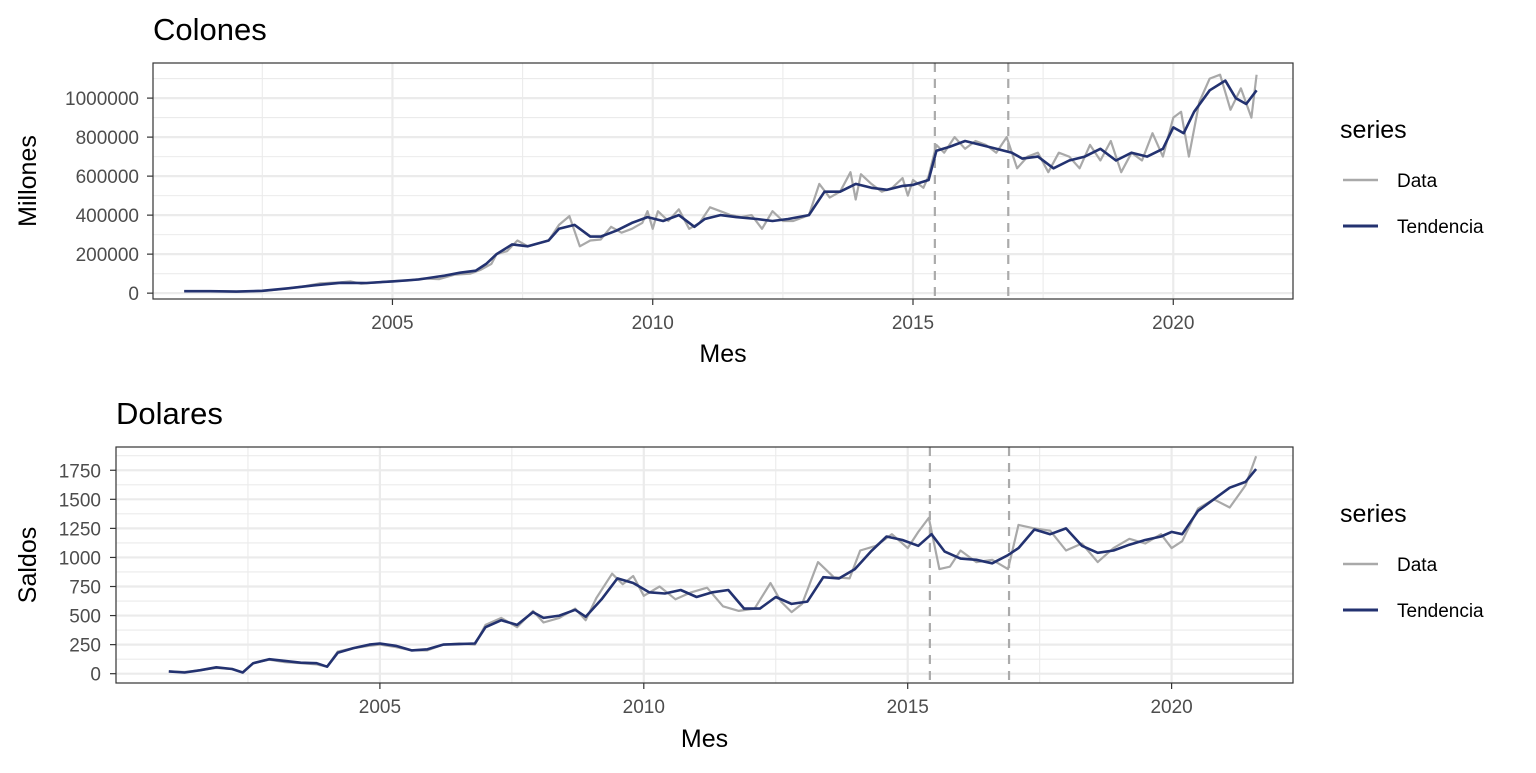  I want to click on y-axis-title: Millones, so click(28, 181).